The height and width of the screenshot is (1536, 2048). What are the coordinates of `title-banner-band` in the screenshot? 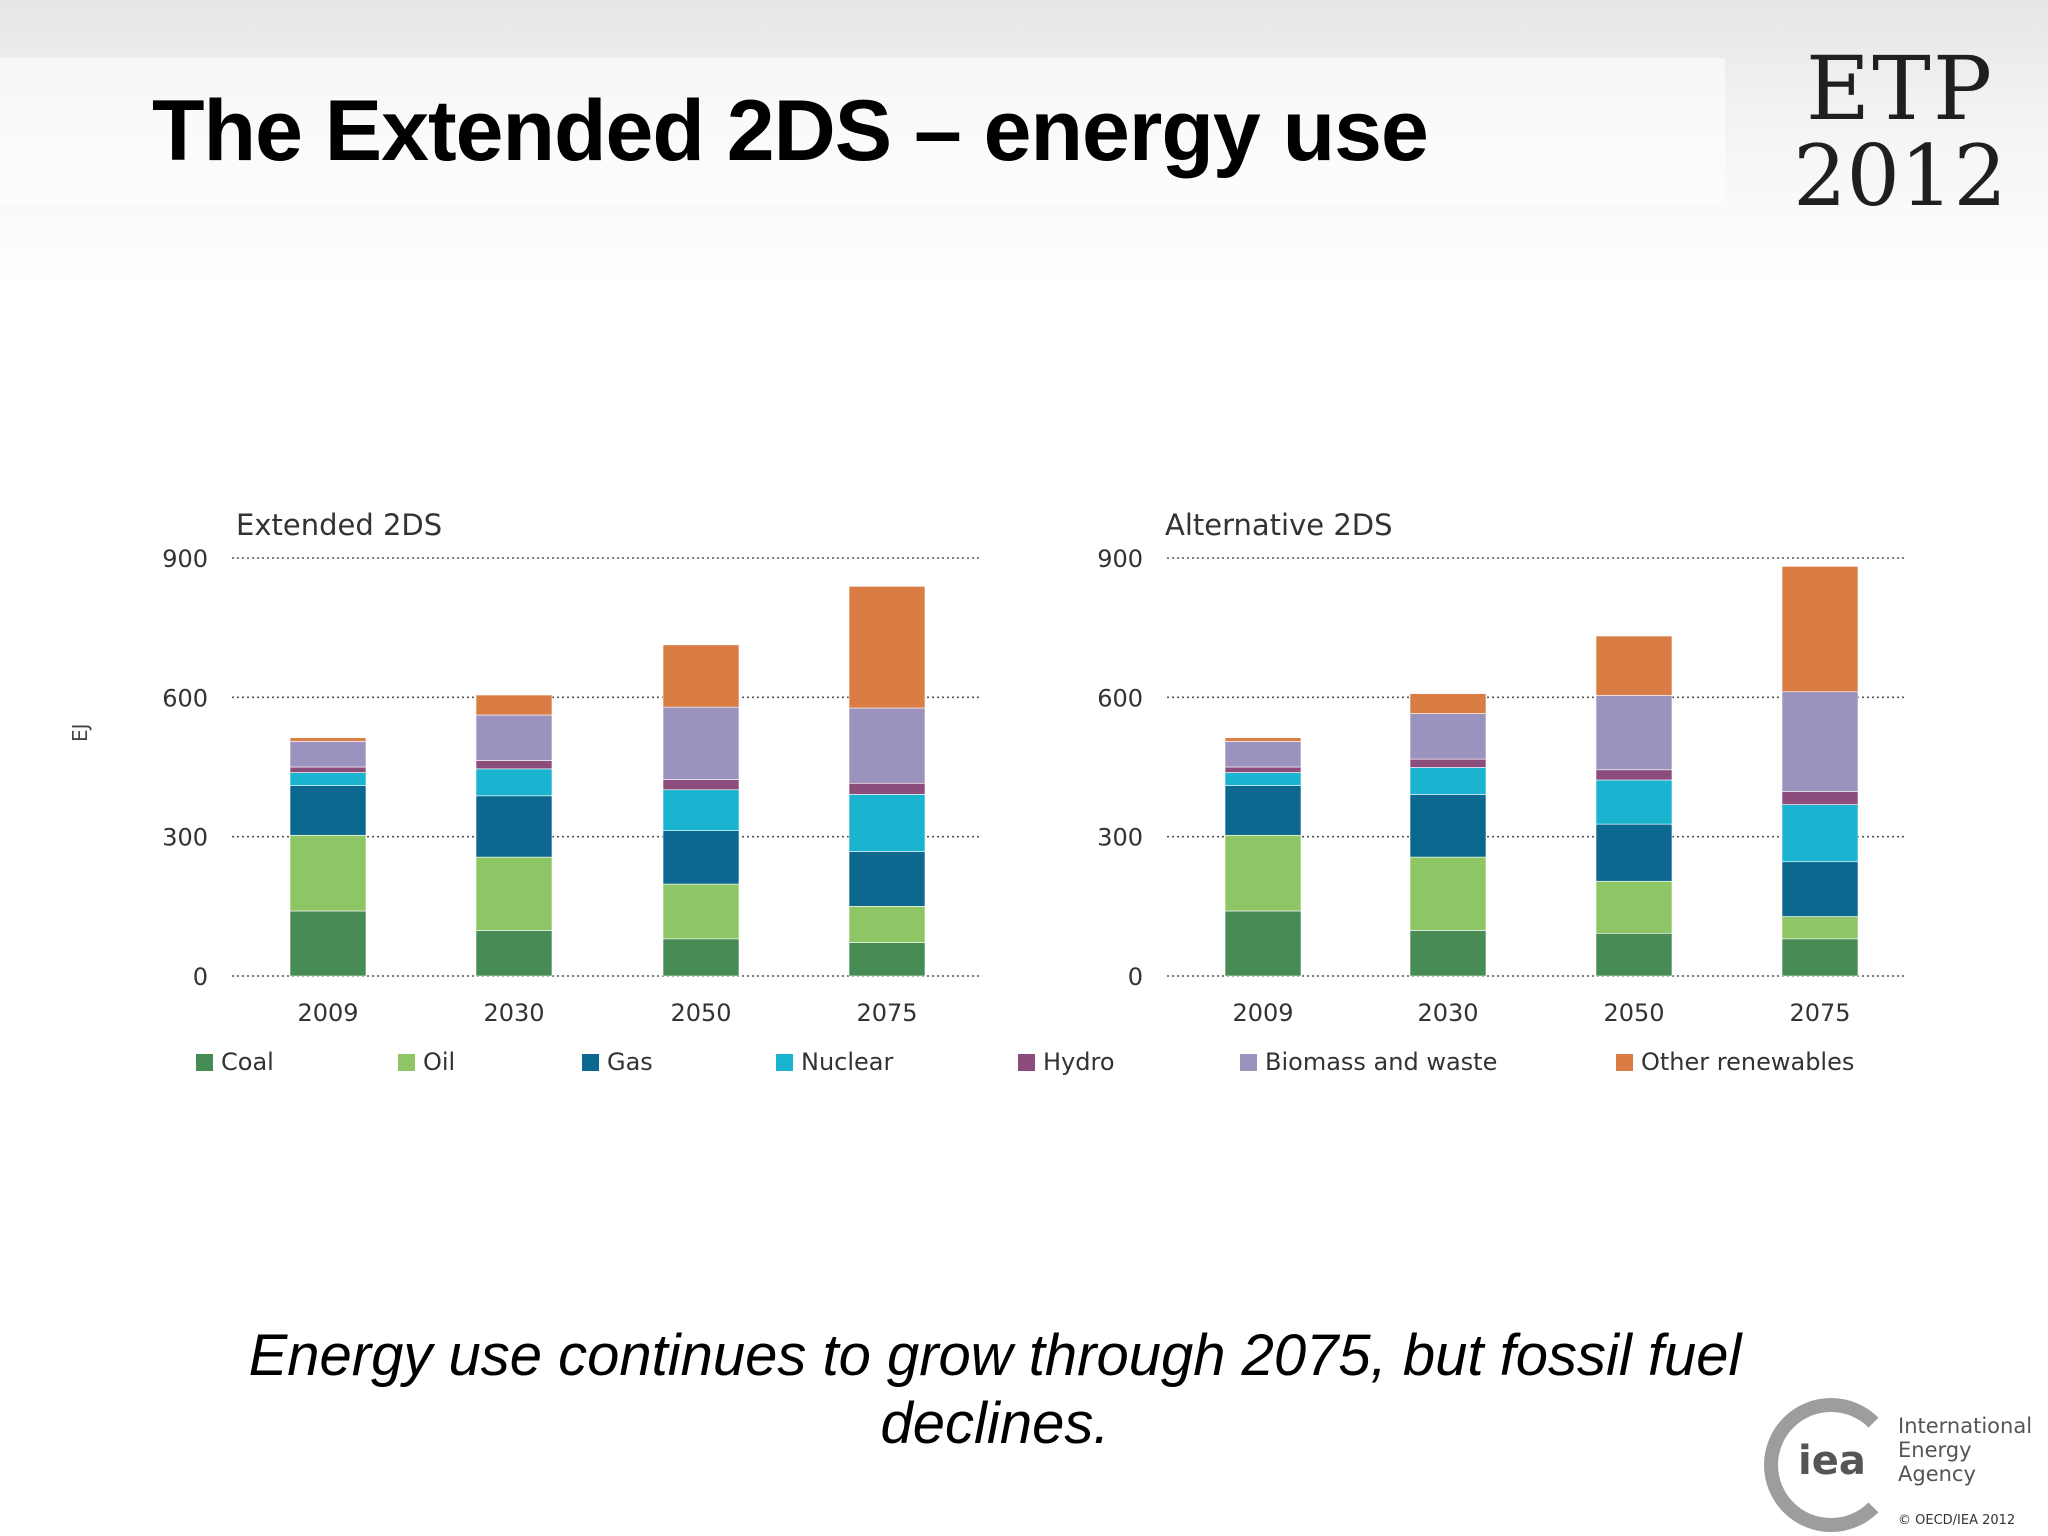 It's located at (862, 131).